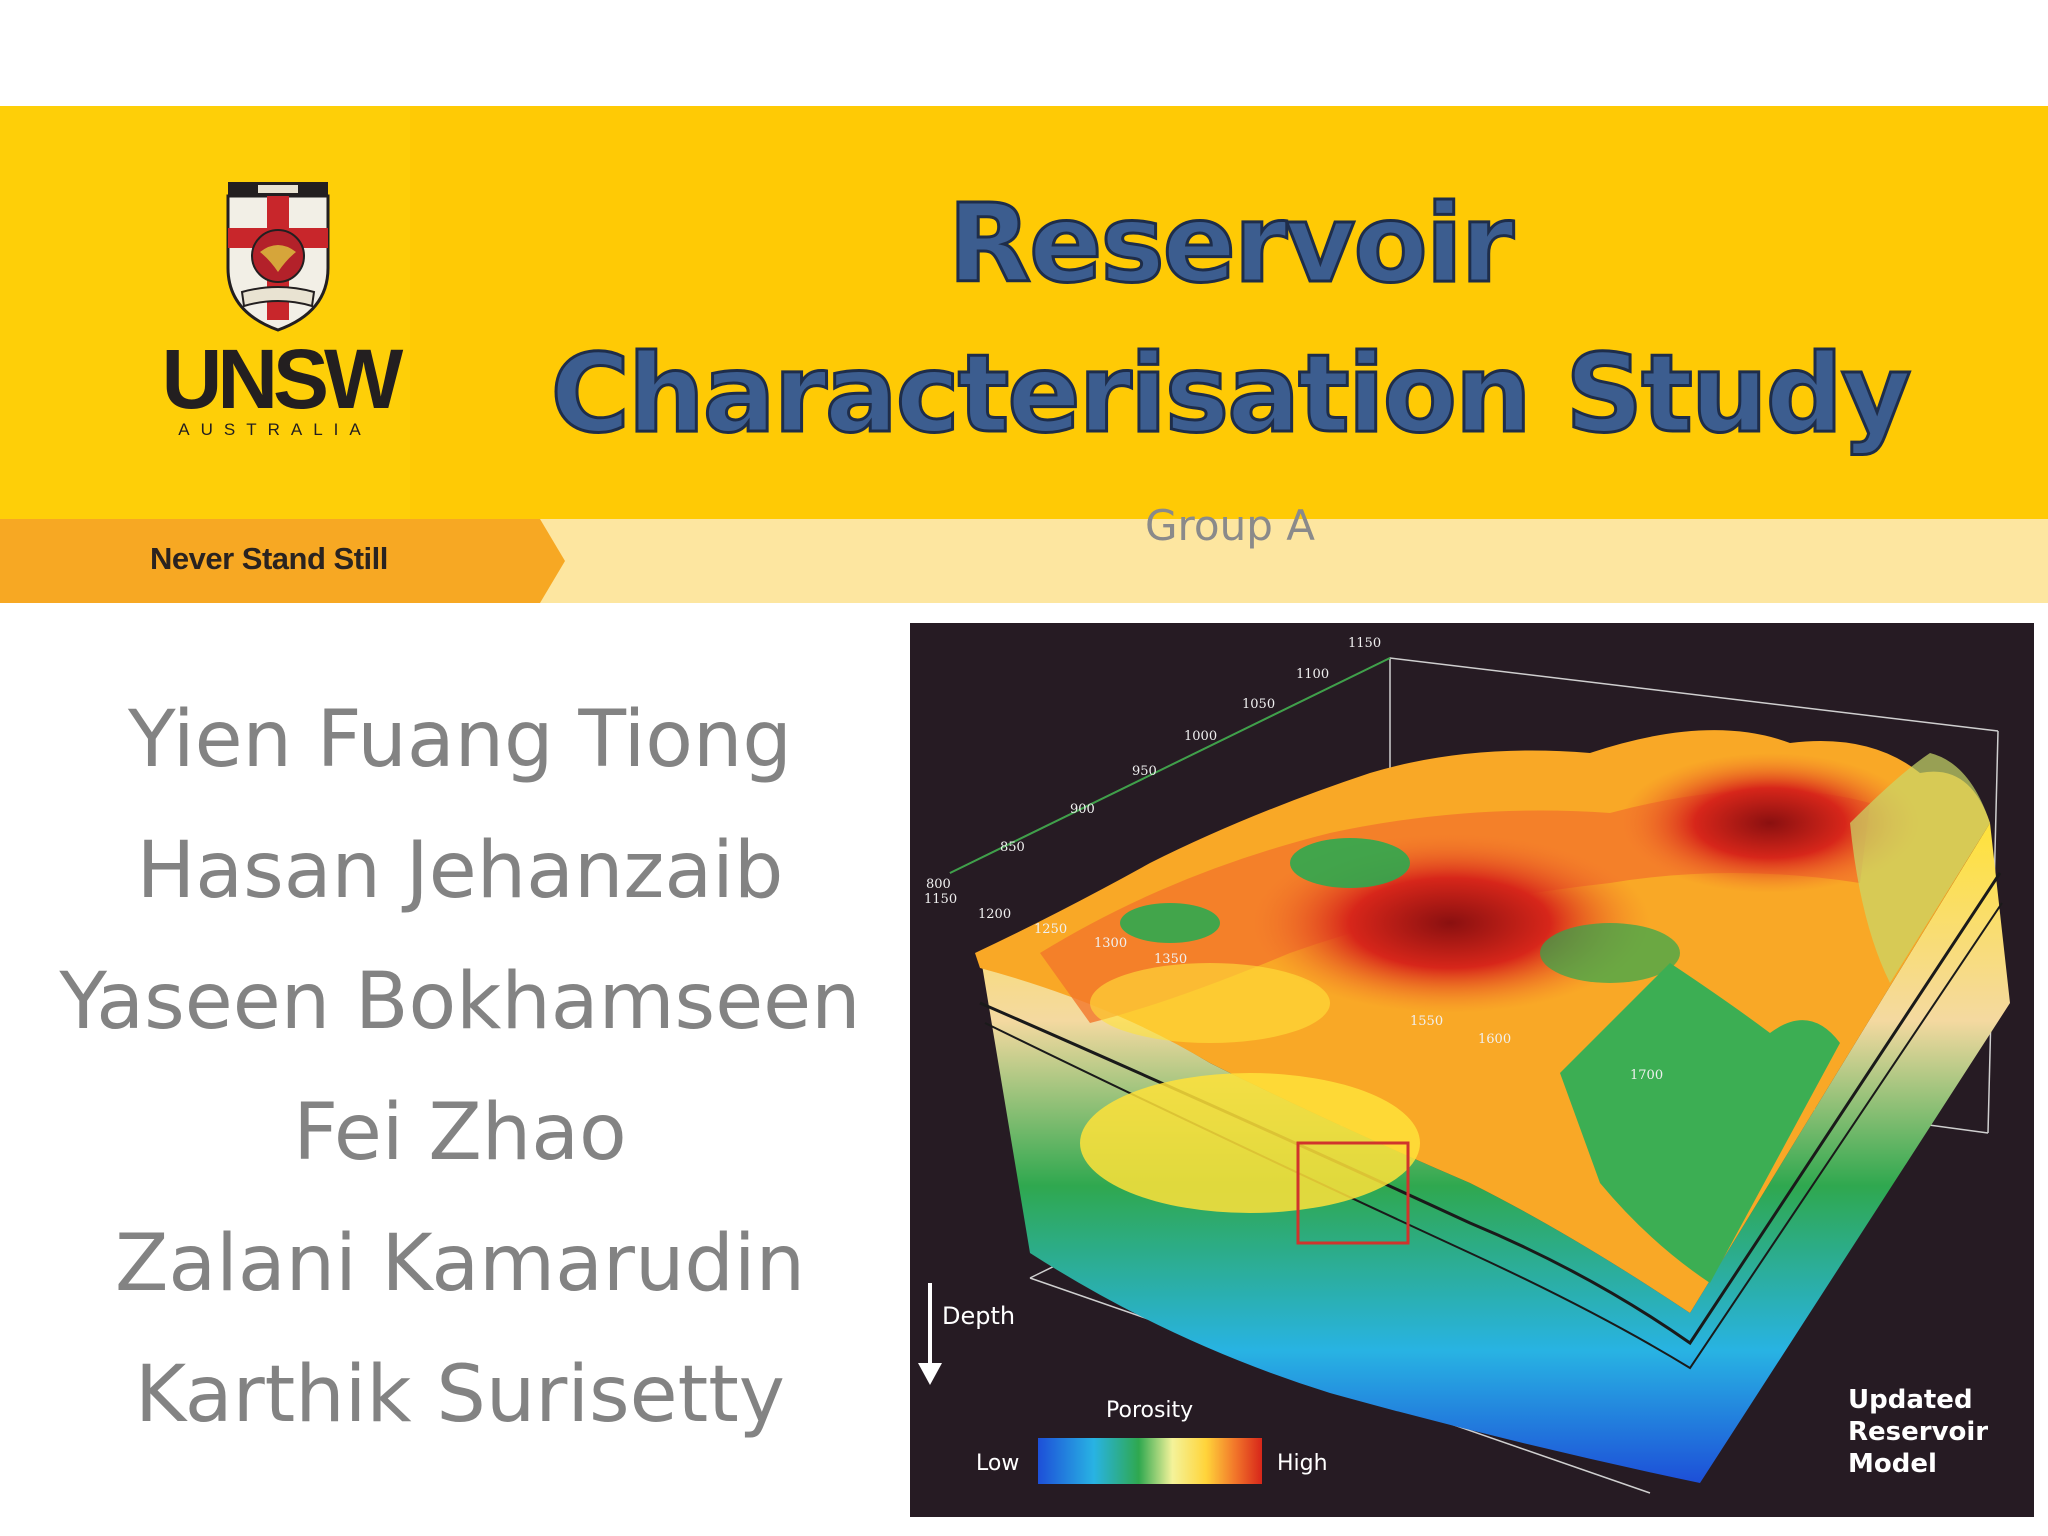  I want to click on caption-line: Updated, so click(1910, 1400).